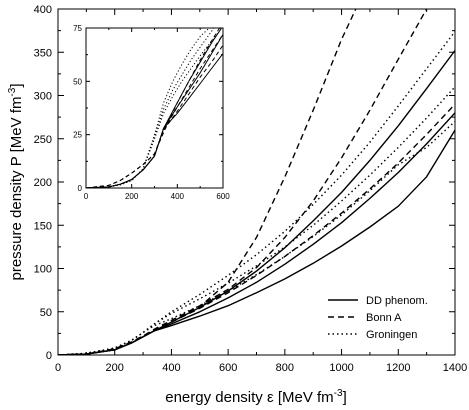 The image size is (469, 410). What do you see at coordinates (384, 318) in the screenshot?
I see `legend-label-bonn-a: Bonn A` at bounding box center [384, 318].